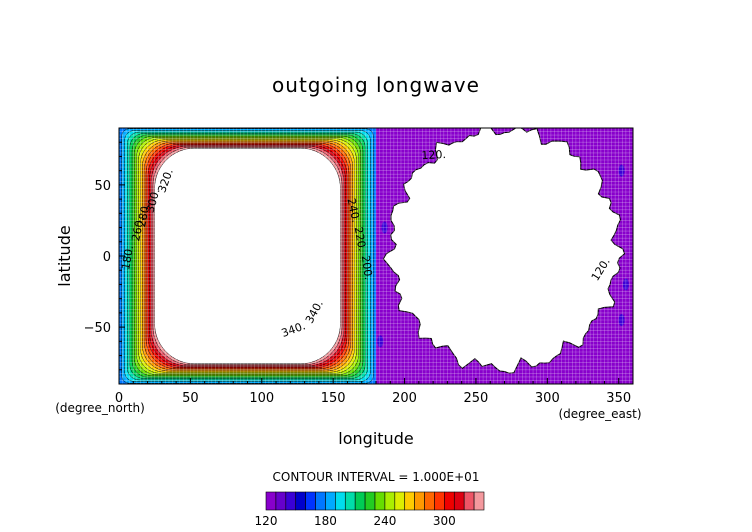 The image size is (752, 532). I want to click on colorbar-label: 300, so click(444, 521).